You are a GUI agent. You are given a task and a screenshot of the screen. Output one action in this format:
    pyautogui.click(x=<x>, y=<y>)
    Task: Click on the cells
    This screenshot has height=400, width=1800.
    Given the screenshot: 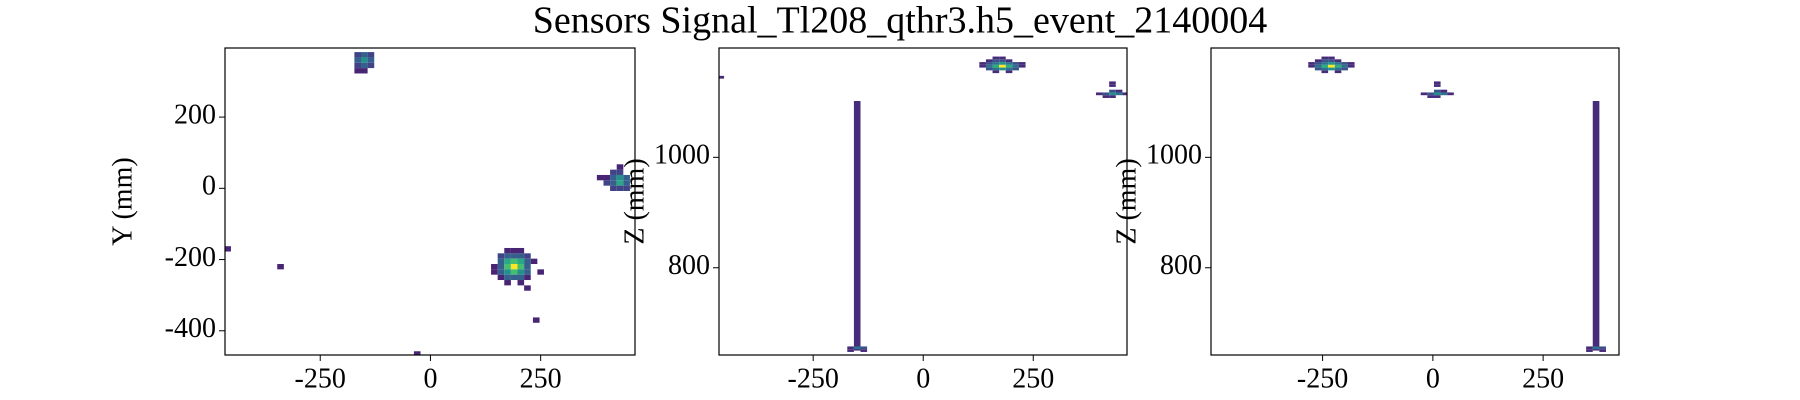 What is the action you would take?
    pyautogui.click(x=1457, y=204)
    